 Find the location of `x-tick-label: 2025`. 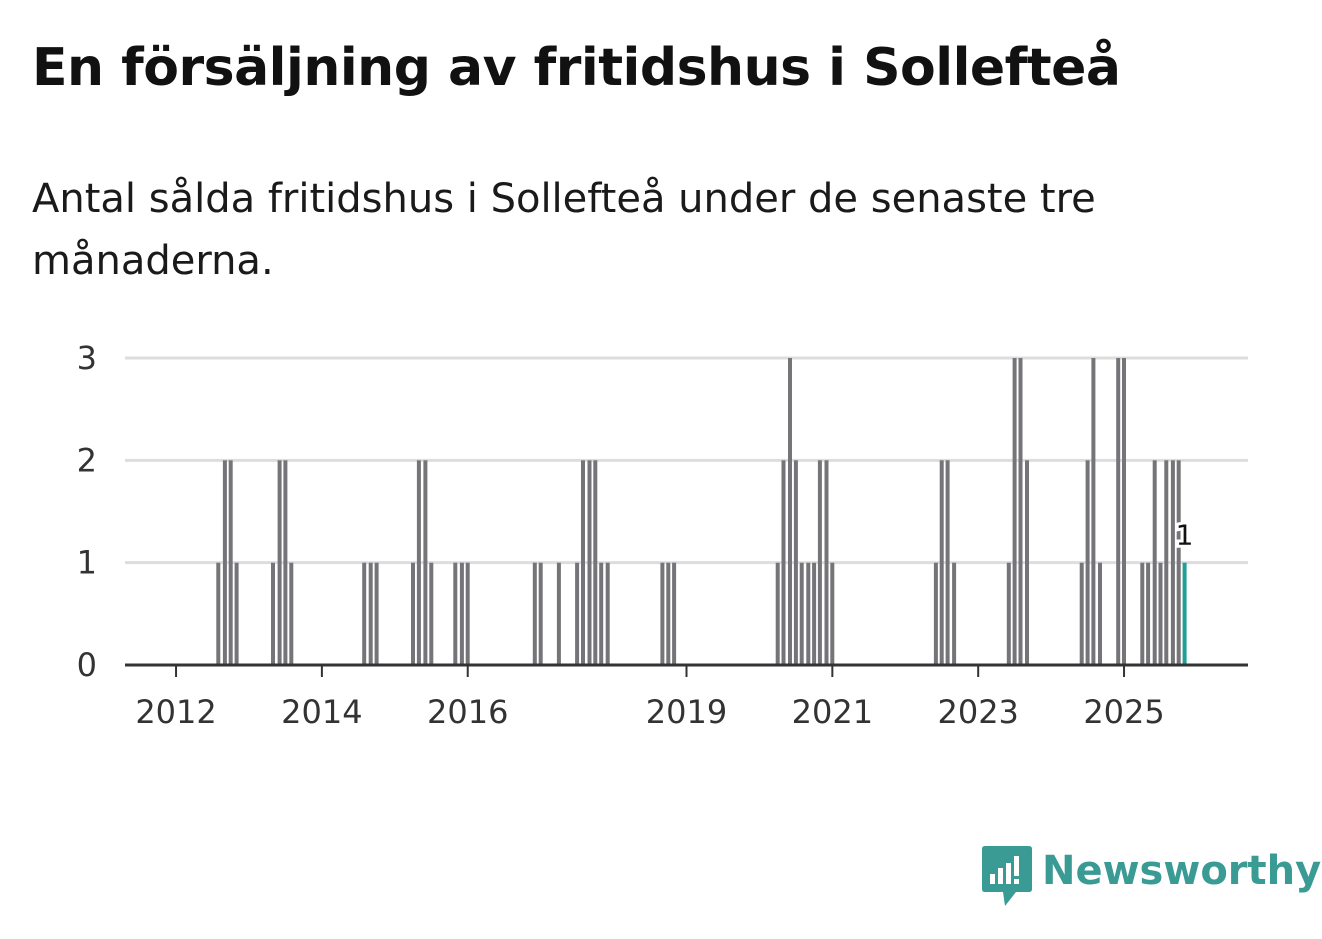

x-tick-label: 2025 is located at coordinates (1123, 712).